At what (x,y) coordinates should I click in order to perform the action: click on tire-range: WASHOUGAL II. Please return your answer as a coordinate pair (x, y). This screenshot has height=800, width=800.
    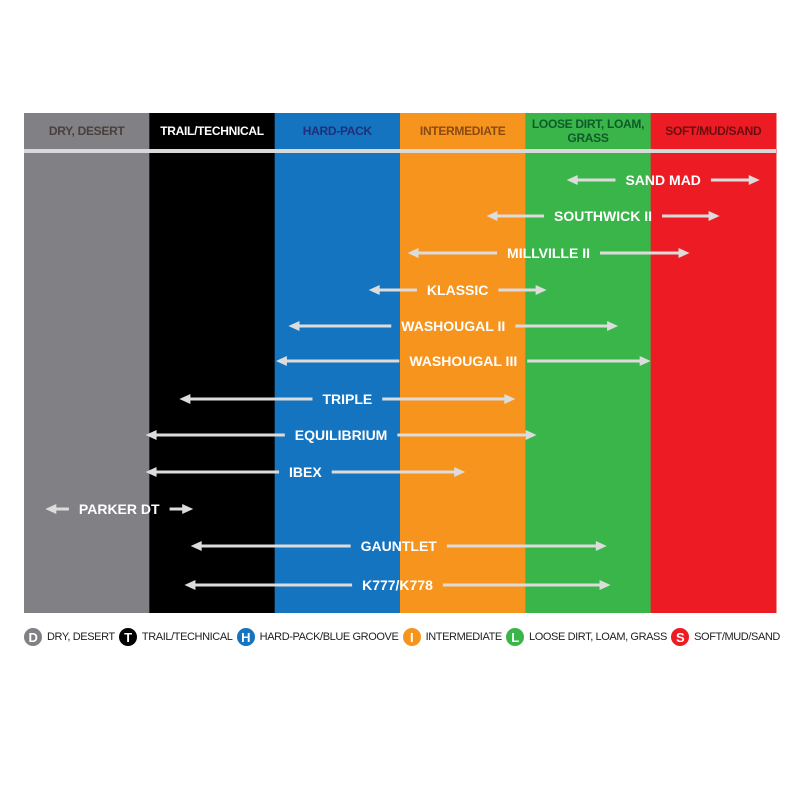
    Looking at the image, I should click on (453, 326).